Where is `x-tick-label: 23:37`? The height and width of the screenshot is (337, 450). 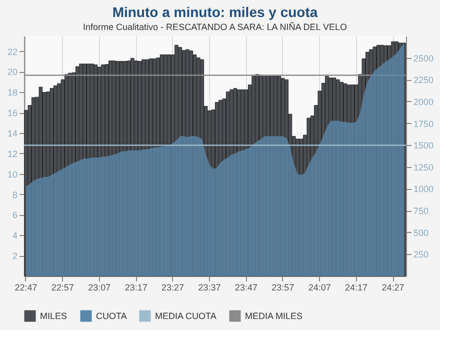
x-tick-label: 23:37 is located at coordinates (209, 287).